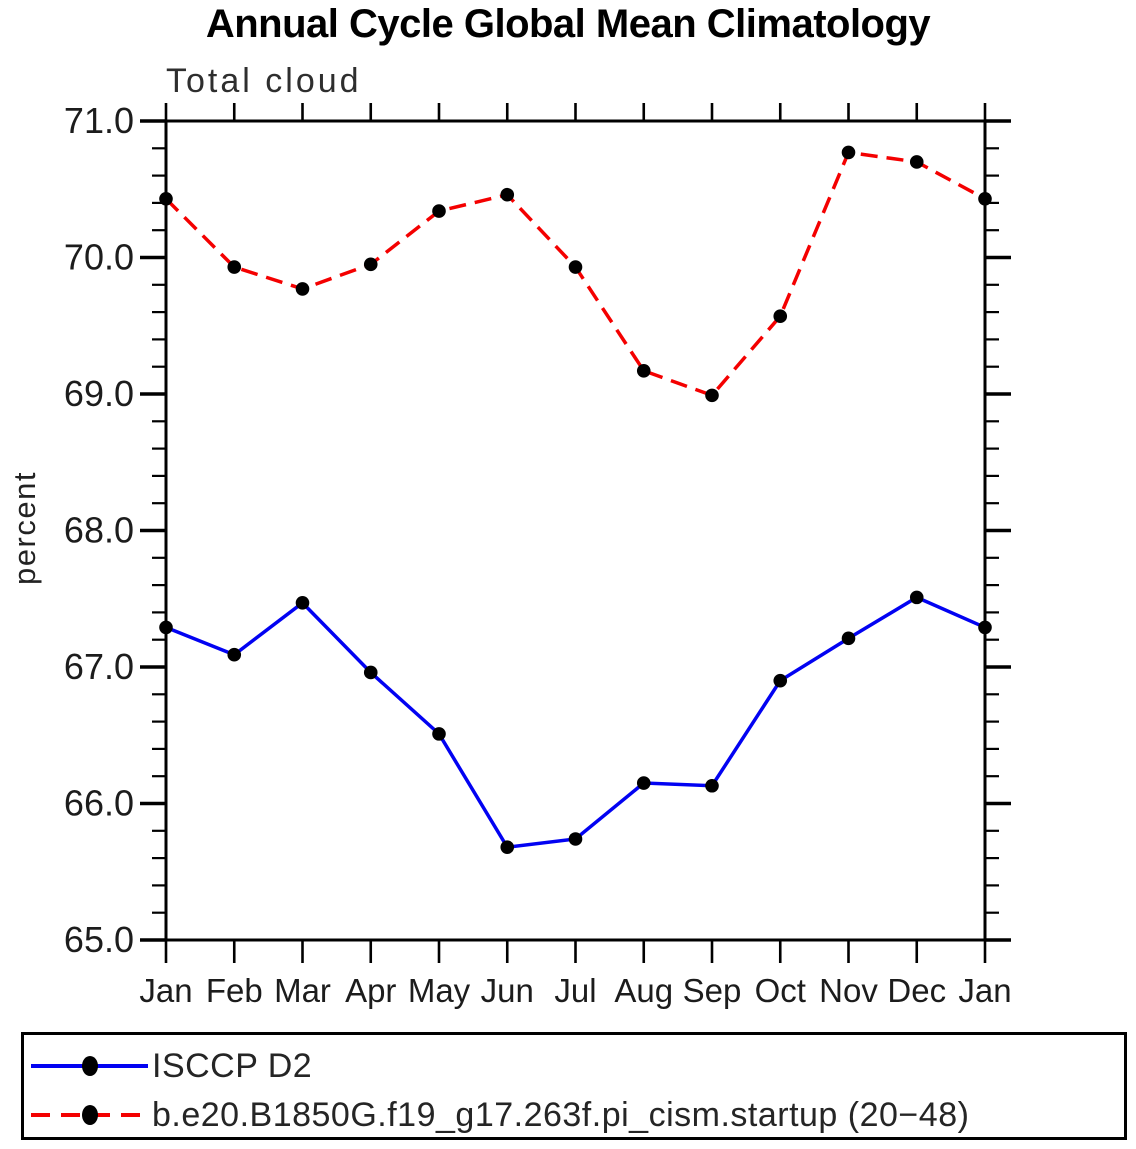 The height and width of the screenshot is (1149, 1136). I want to click on y-tick-label: 70.0, so click(99, 257).